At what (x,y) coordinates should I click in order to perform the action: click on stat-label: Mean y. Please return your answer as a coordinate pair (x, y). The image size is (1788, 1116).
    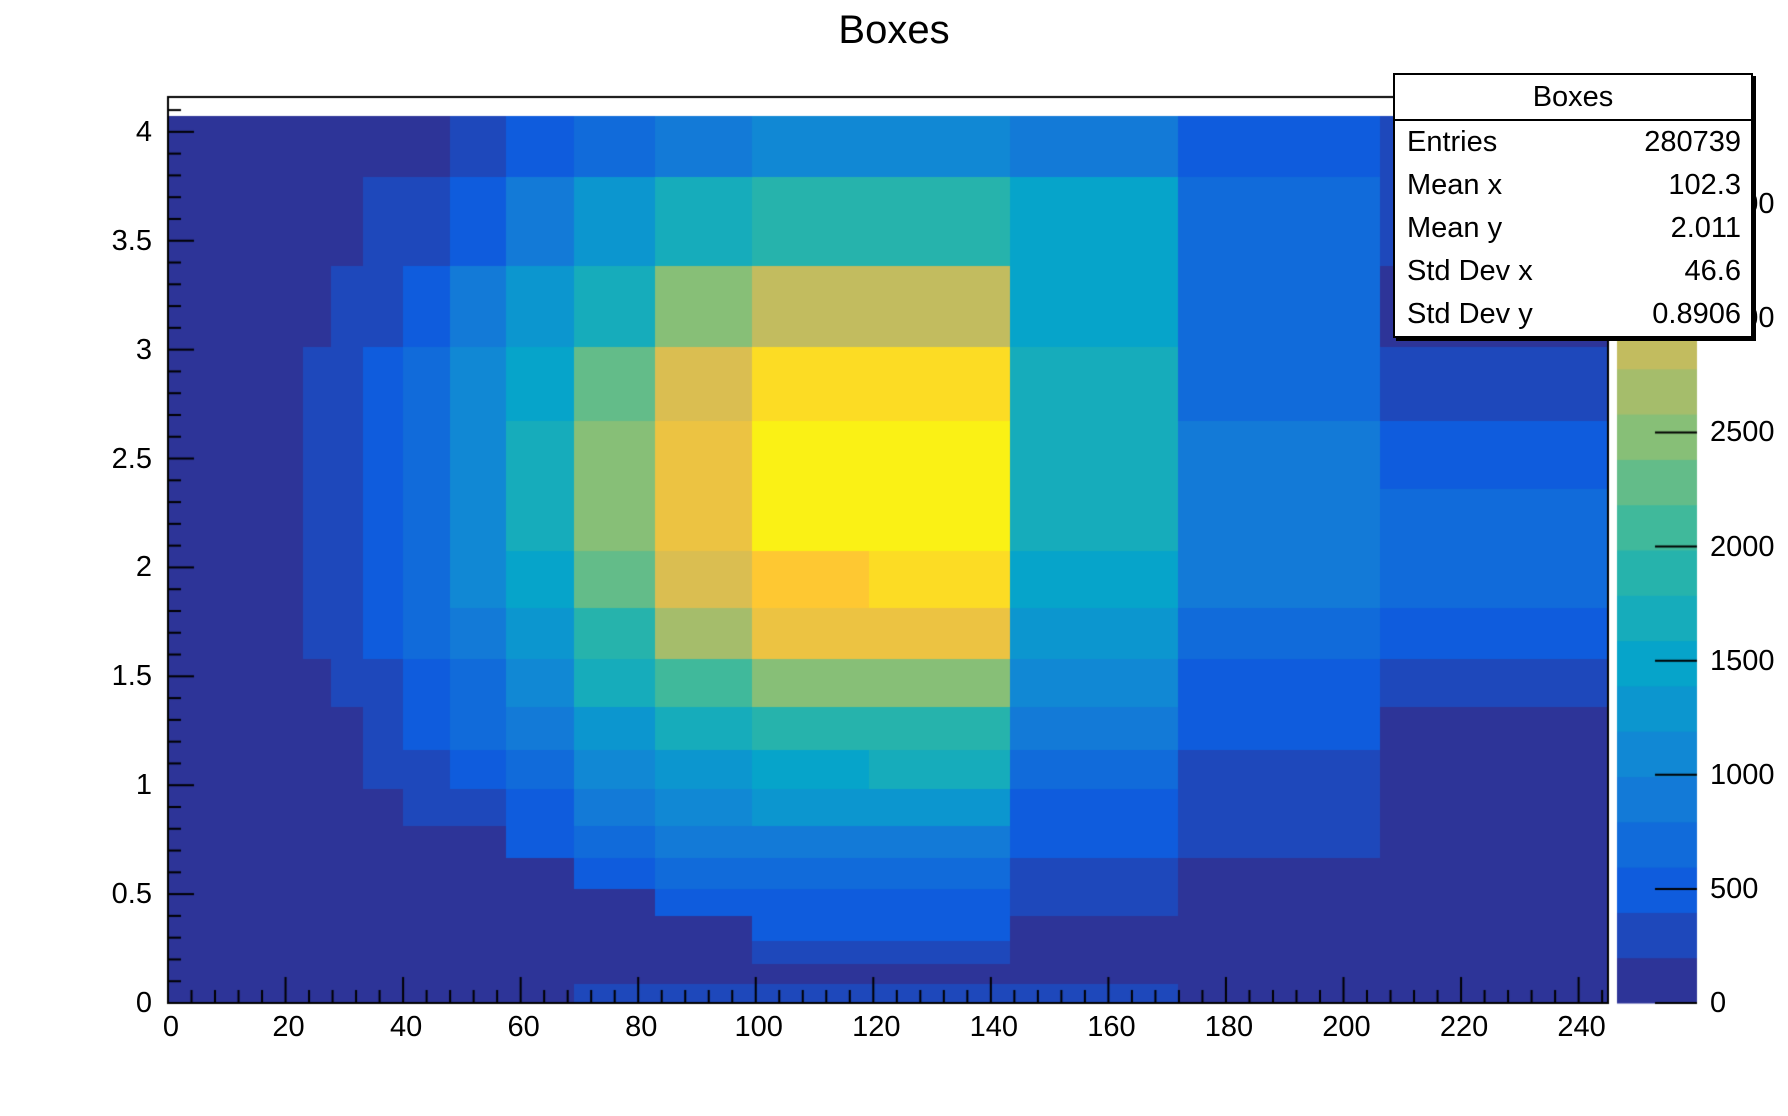
    Looking at the image, I should click on (1455, 228).